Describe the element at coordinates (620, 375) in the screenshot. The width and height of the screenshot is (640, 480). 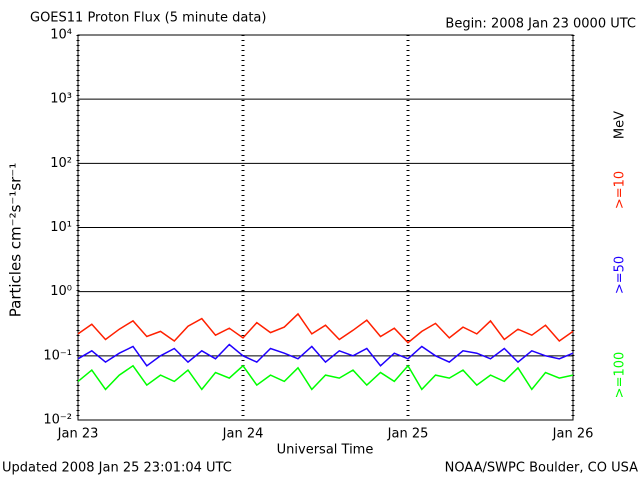
I see `legend-label: >=100` at that location.